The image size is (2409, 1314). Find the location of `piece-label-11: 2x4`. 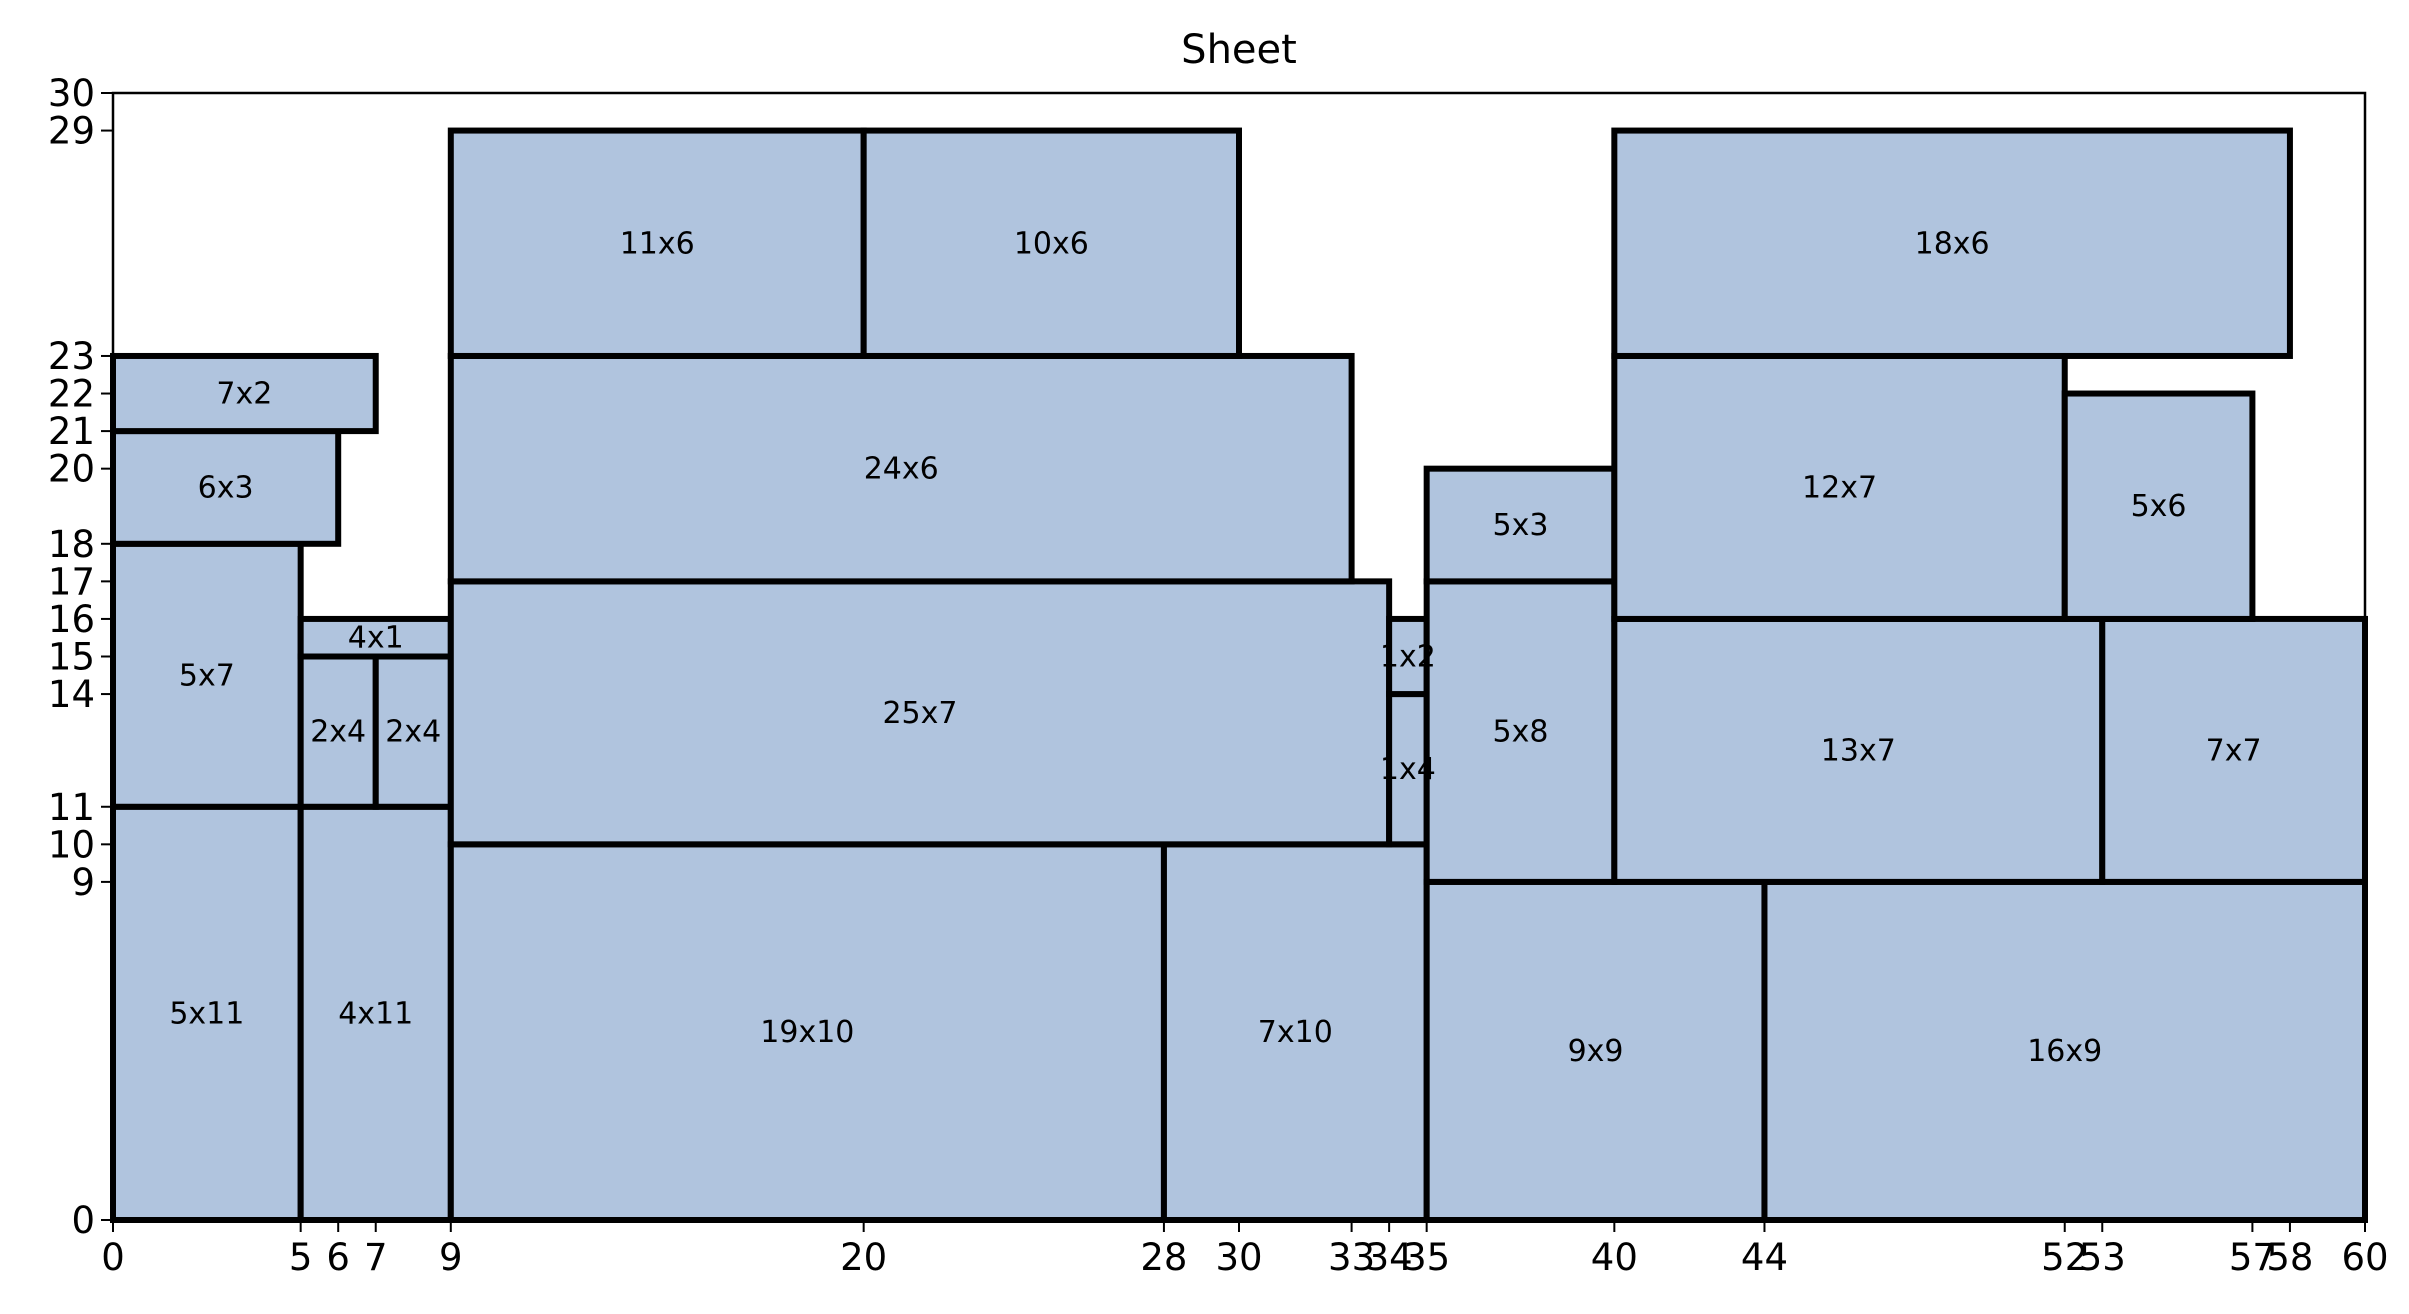

piece-label-11: 2x4 is located at coordinates (413, 732).